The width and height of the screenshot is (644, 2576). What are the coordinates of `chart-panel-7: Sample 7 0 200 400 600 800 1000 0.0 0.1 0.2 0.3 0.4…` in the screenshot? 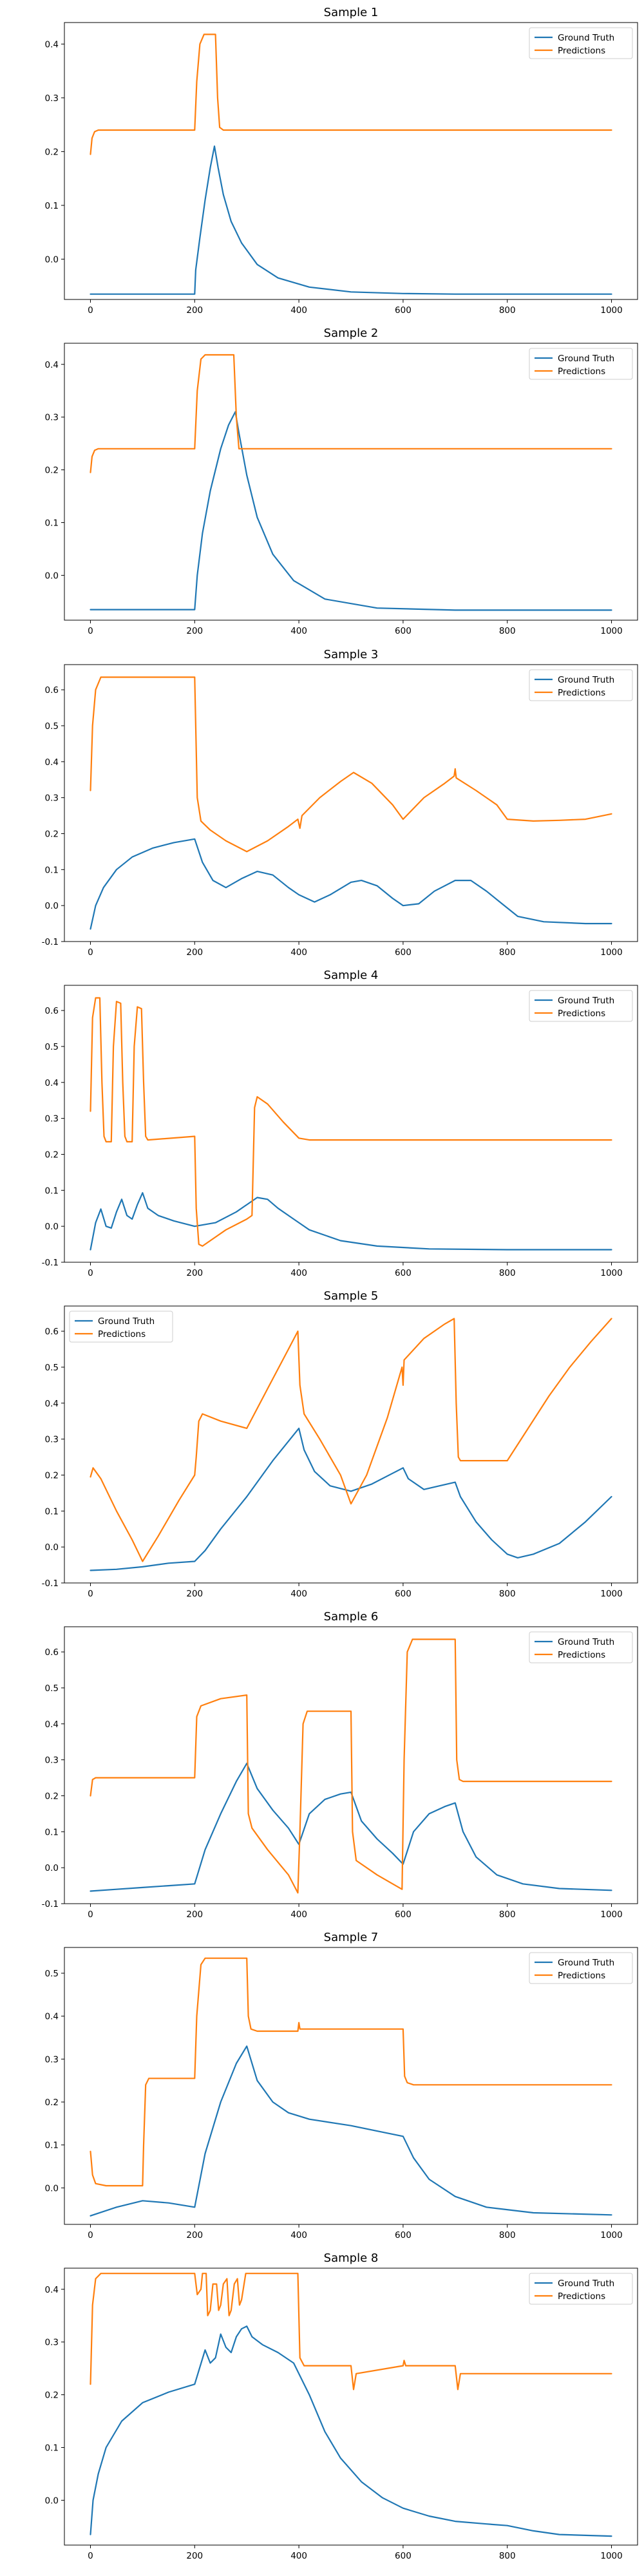 It's located at (341, 2085).